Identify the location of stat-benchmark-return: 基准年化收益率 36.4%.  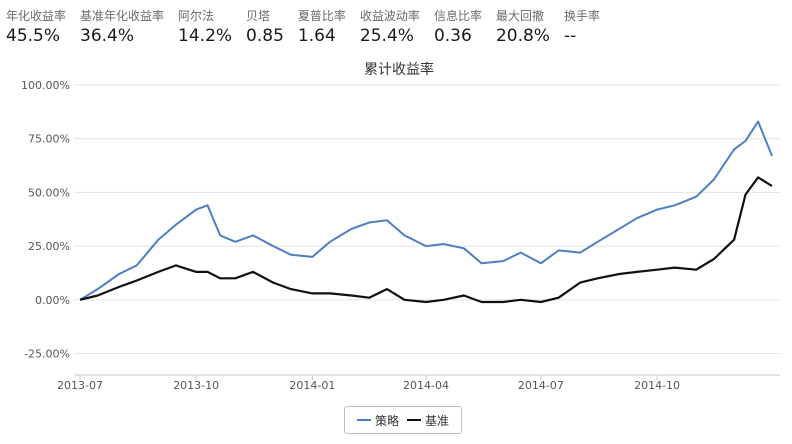
(122, 28).